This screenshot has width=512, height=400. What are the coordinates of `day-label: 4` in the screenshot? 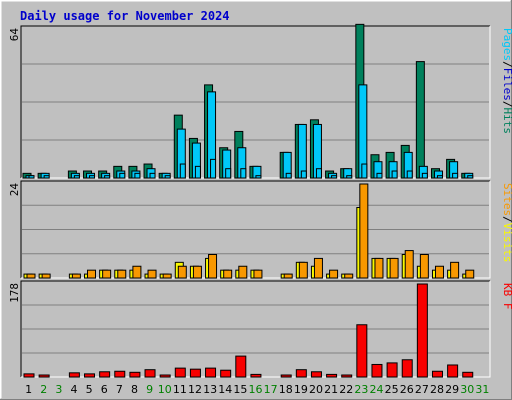 It's located at (73, 389).